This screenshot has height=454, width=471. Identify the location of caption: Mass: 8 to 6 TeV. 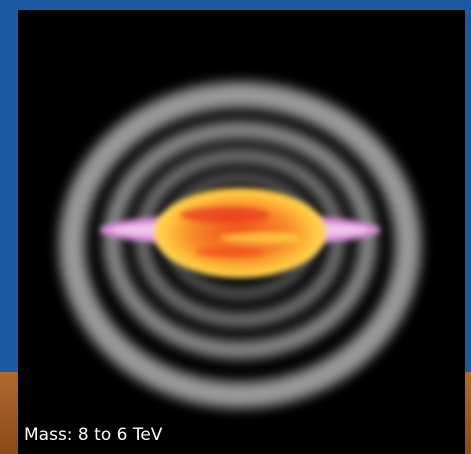
(93, 435).